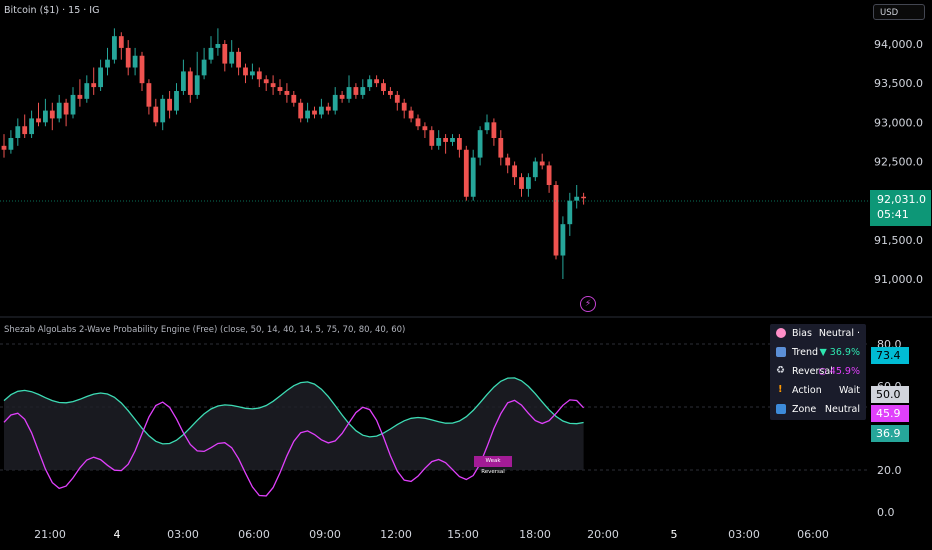 This screenshot has width=932, height=550. Describe the element at coordinates (603, 534) in the screenshot. I see `time-axis-label: 20:00` at that location.